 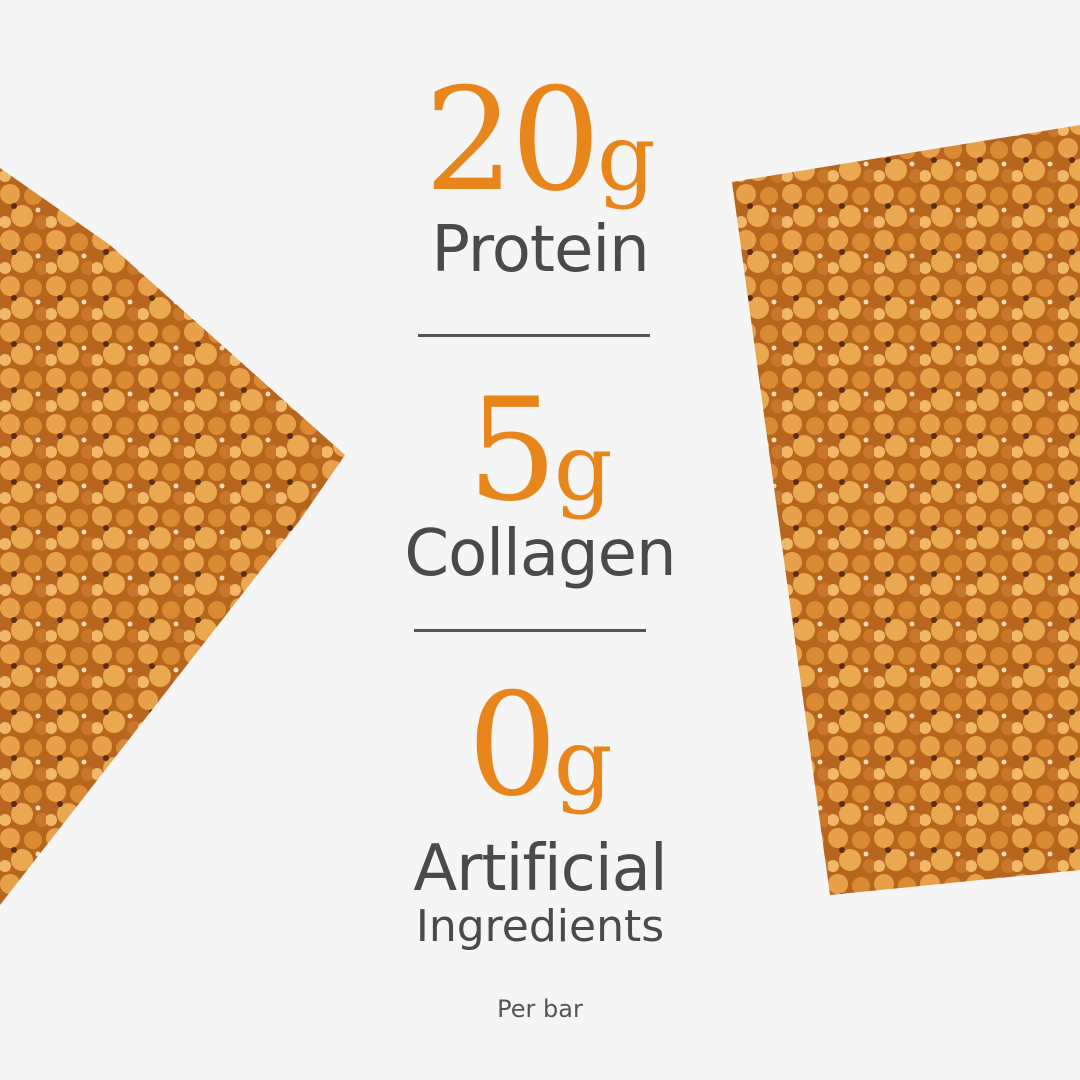 I want to click on stat-protein: 20g Protein, so click(x=540, y=172).